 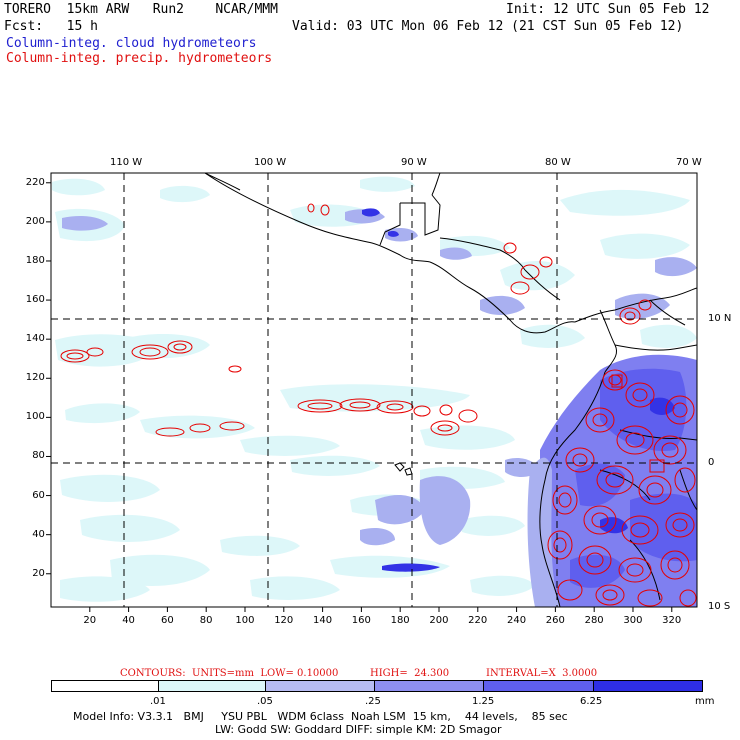 I want to click on y-tick-label: 200, so click(x=35, y=221).